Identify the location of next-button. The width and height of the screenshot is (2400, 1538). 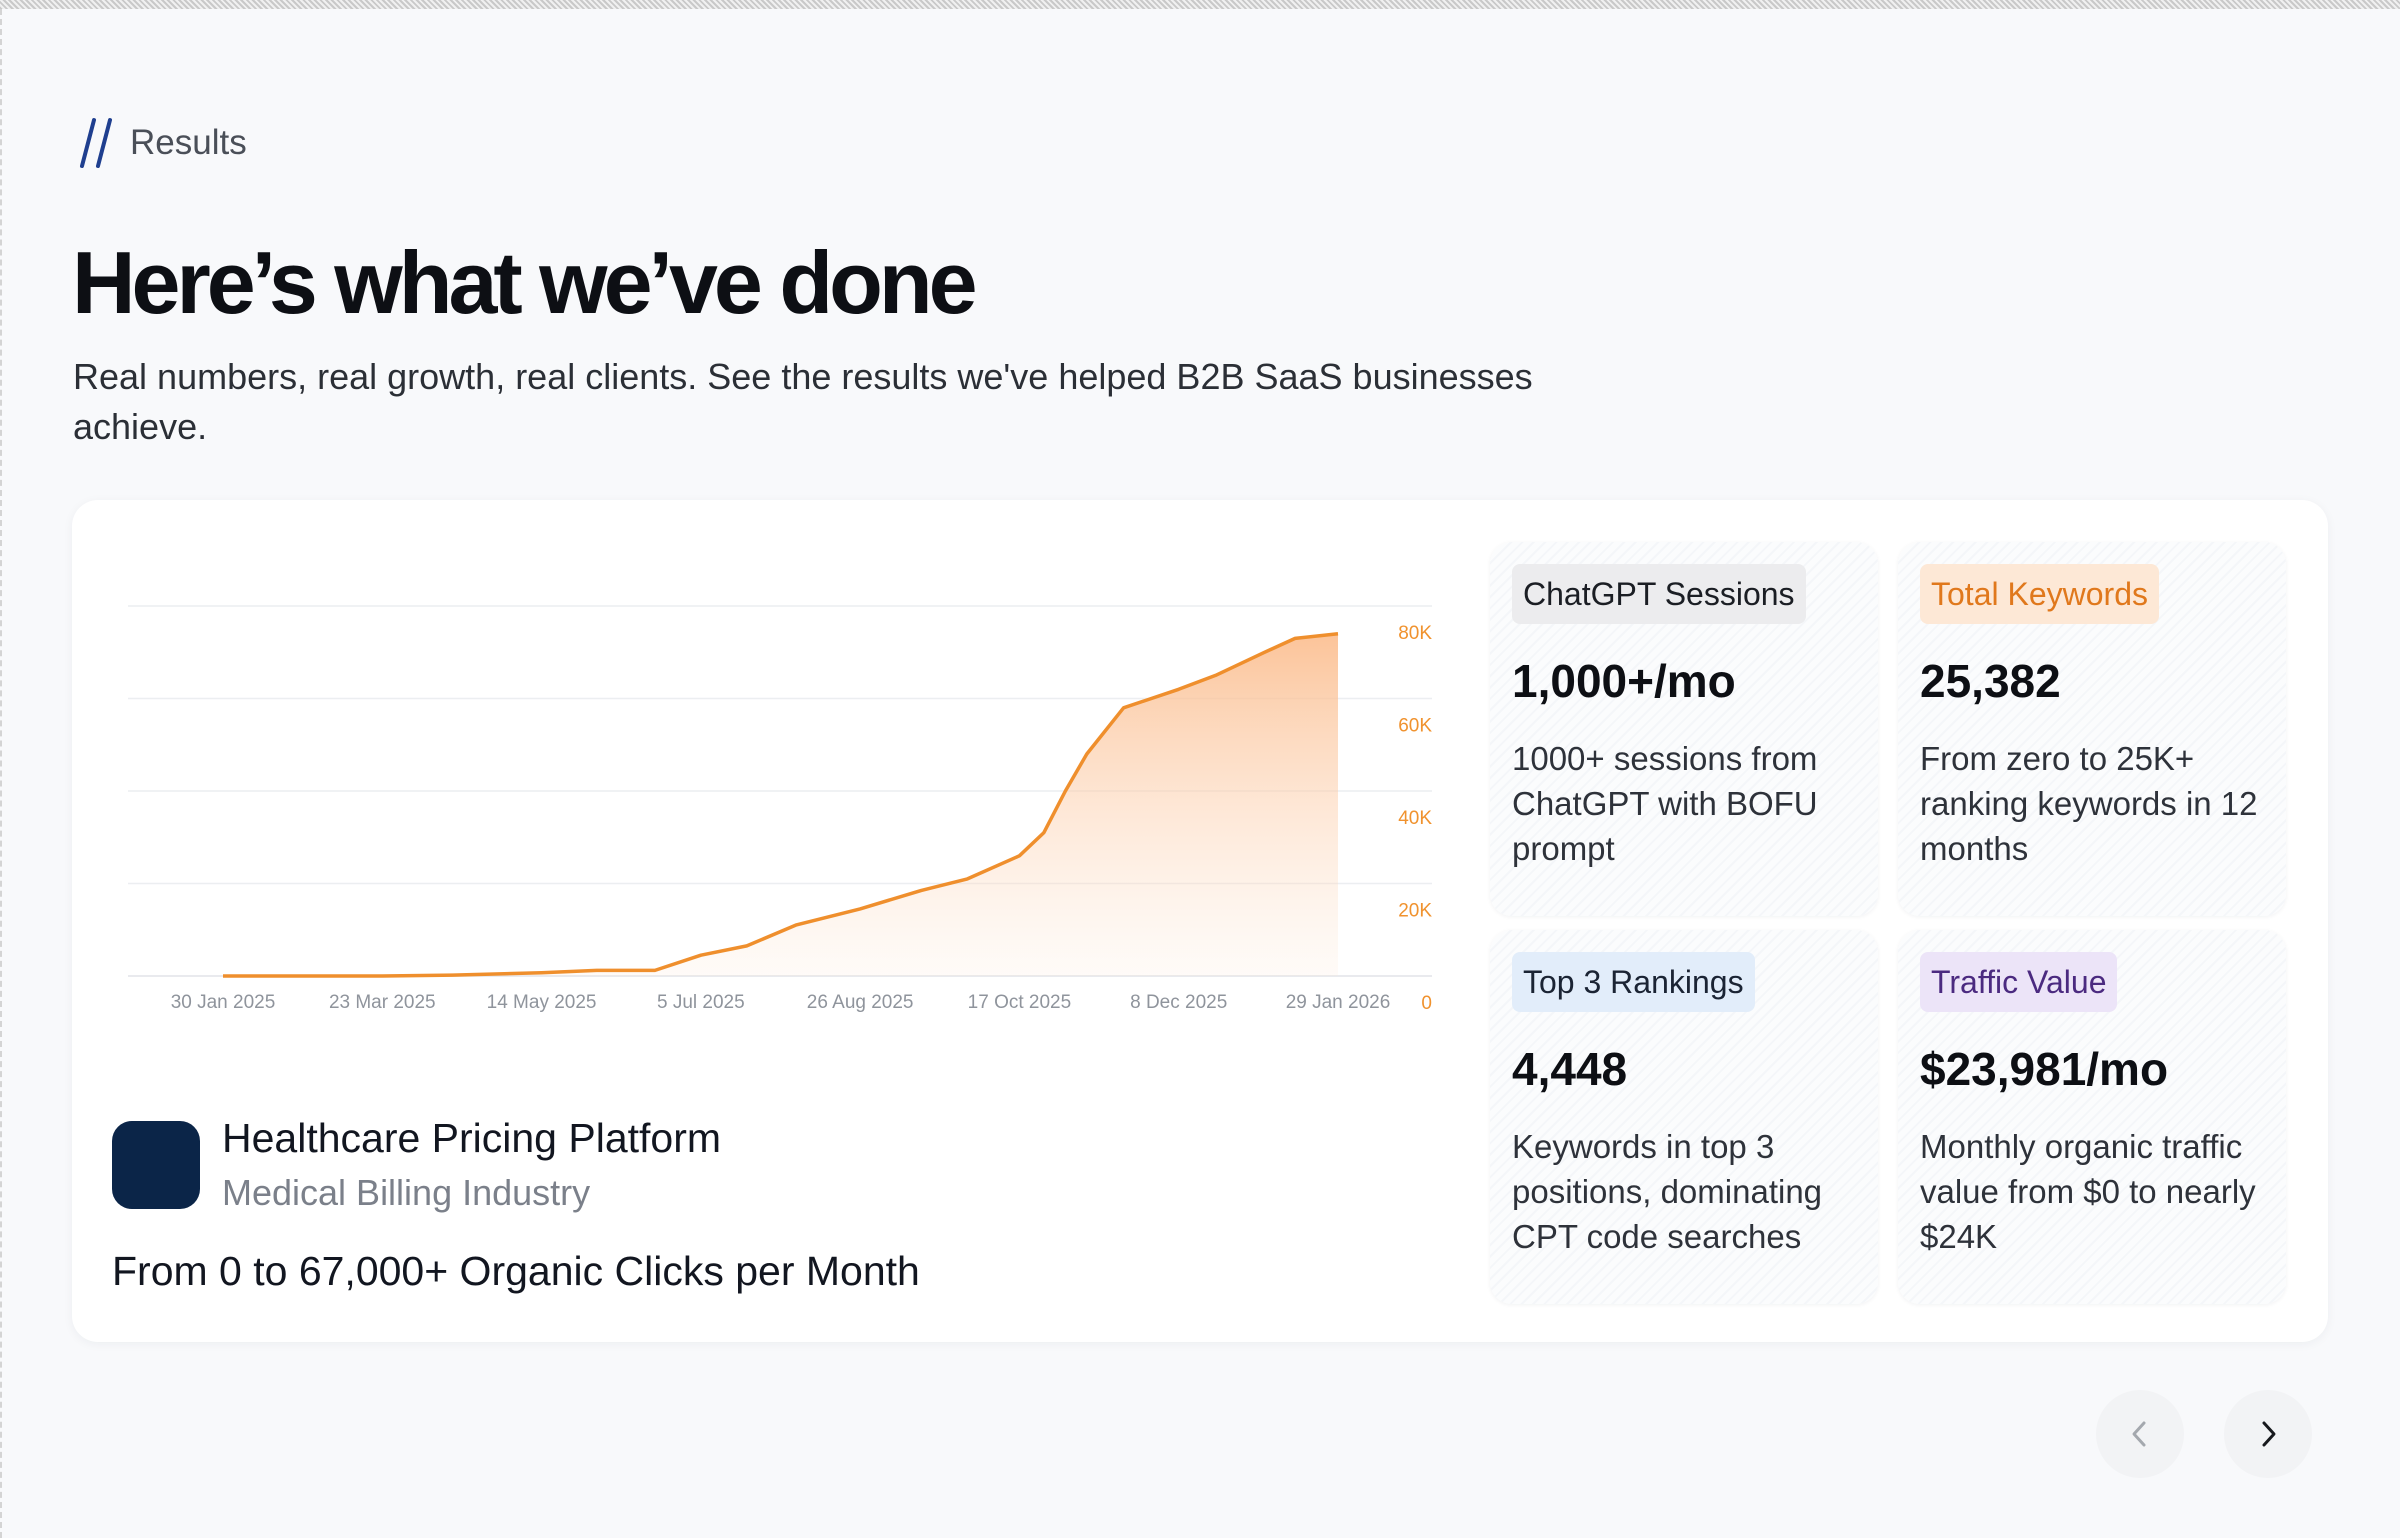
(2268, 1434).